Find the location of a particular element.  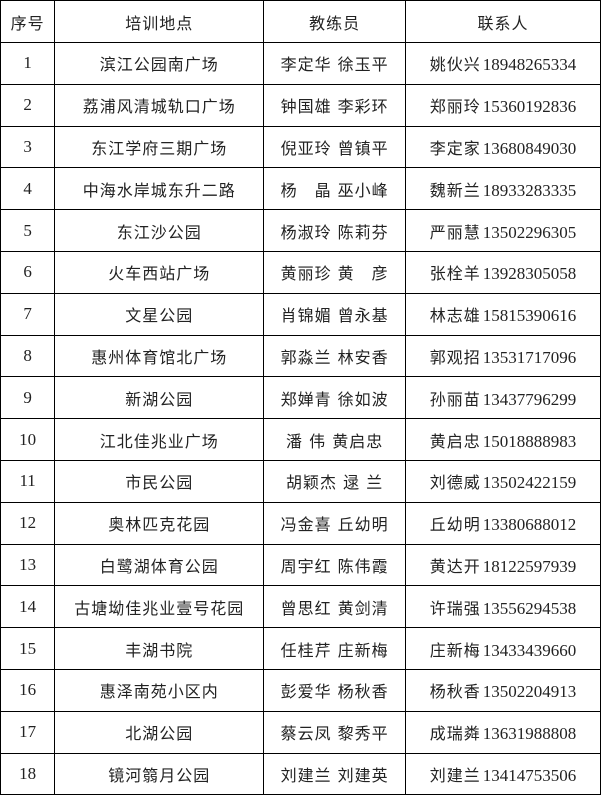

row-contact: 成瑞粦 13631988808 is located at coordinates (503, 732).